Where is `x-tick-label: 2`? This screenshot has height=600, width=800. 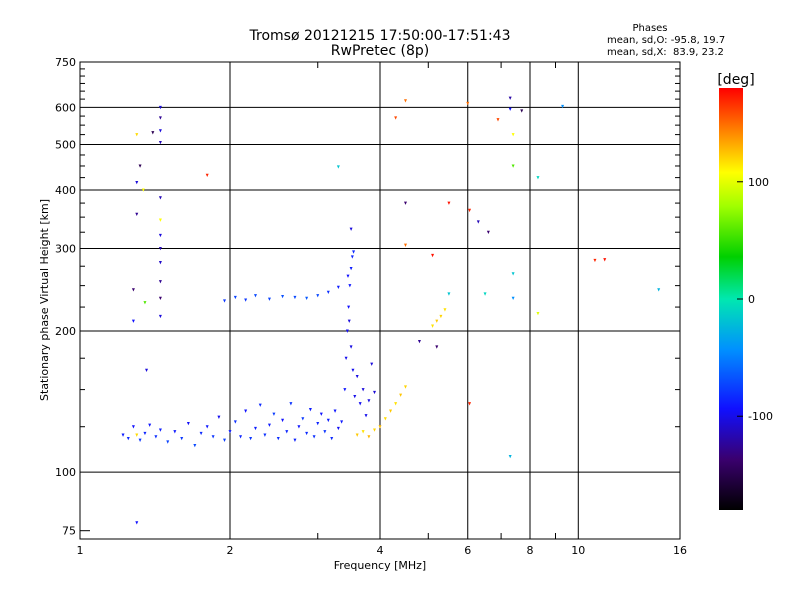
x-tick-label: 2 is located at coordinates (230, 550).